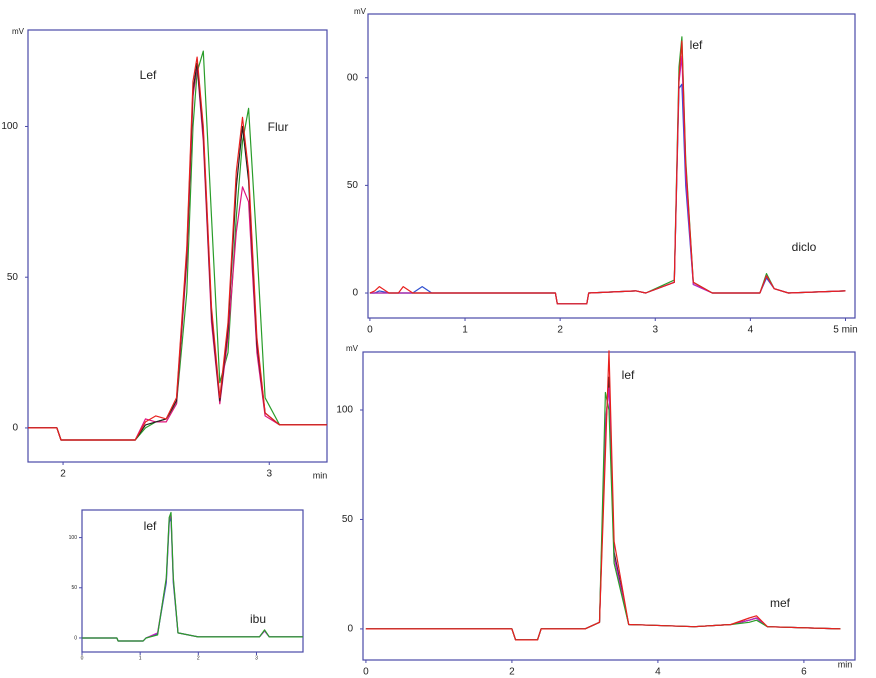  Describe the element at coordinates (258, 619) in the screenshot. I see `peak-annotation: ibu` at that location.